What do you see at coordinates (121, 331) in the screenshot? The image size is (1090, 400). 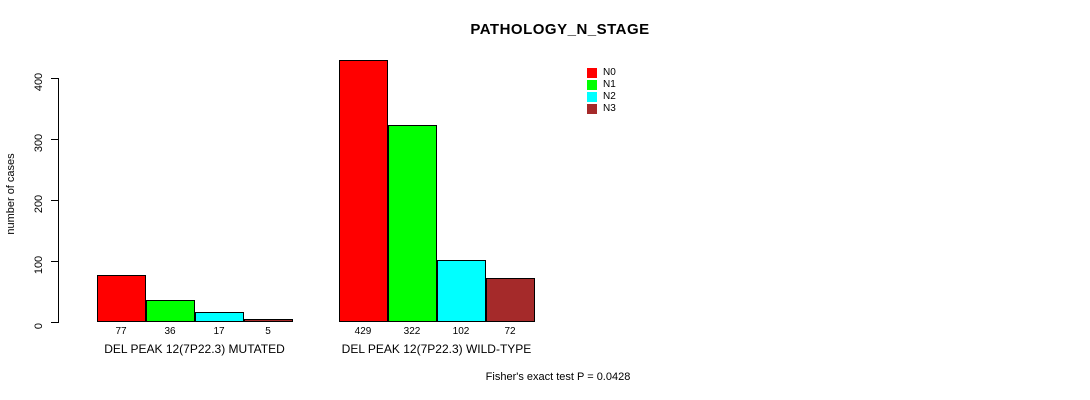 I see `bar-value-label: 77` at bounding box center [121, 331].